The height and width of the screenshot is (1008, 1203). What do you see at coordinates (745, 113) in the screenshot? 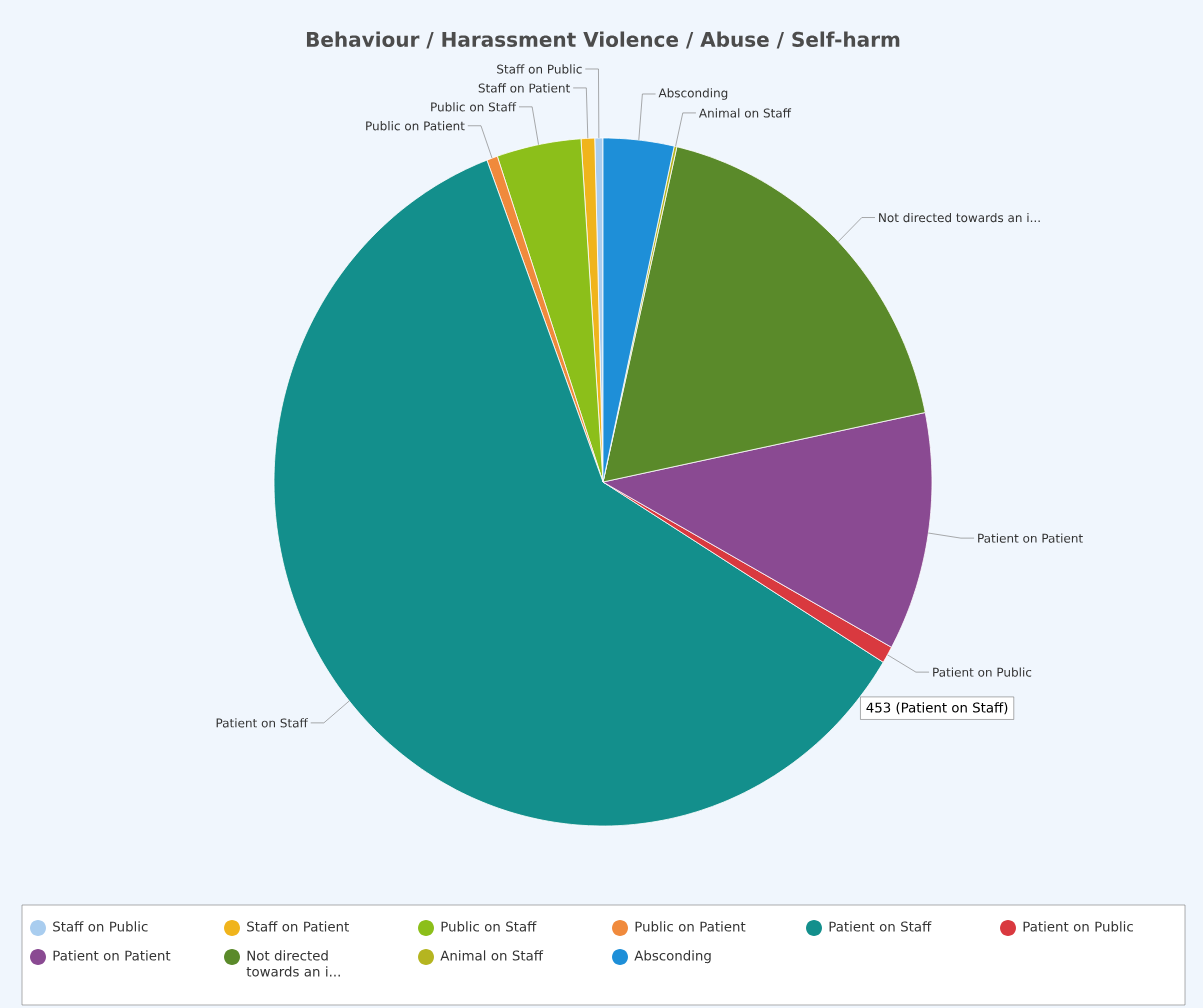
I see `slice-label: Animal on Staff` at bounding box center [745, 113].